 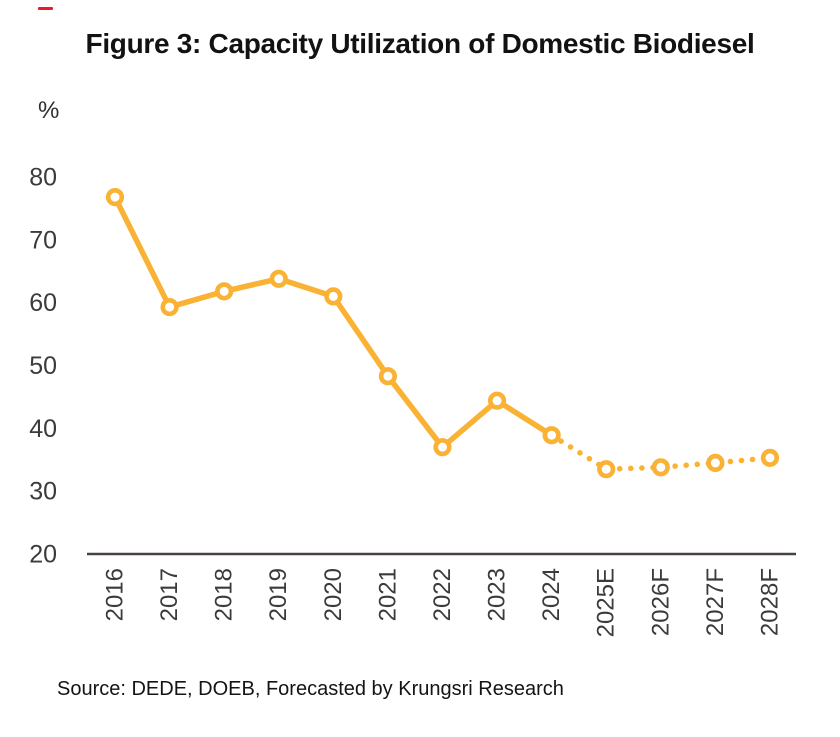 What do you see at coordinates (45, 8) in the screenshot?
I see `red-dash-mark` at bounding box center [45, 8].